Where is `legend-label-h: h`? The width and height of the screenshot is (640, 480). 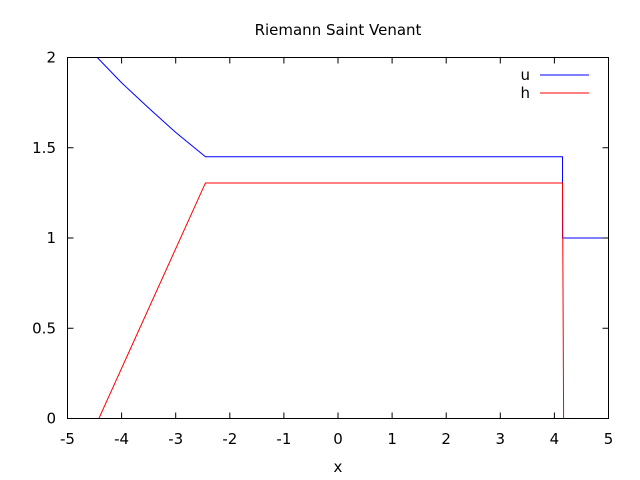 legend-label-h: h is located at coordinates (525, 93).